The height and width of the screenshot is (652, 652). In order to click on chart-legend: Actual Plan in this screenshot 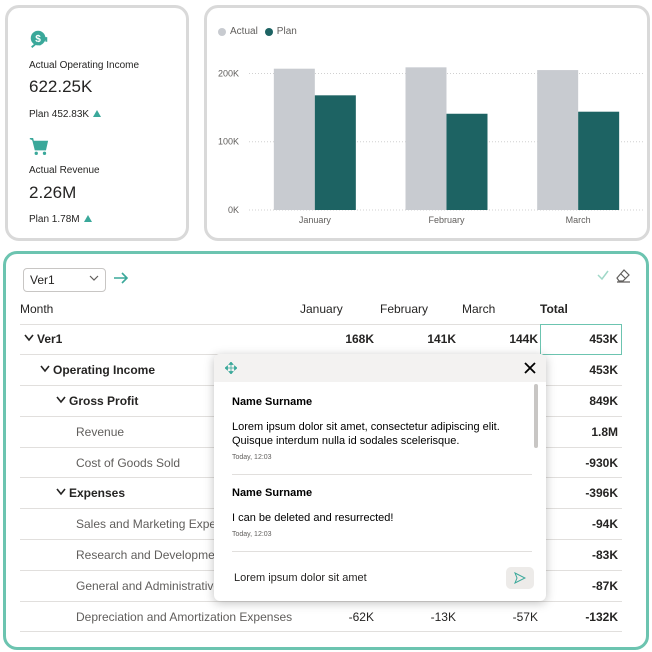, I will do `click(257, 31)`.